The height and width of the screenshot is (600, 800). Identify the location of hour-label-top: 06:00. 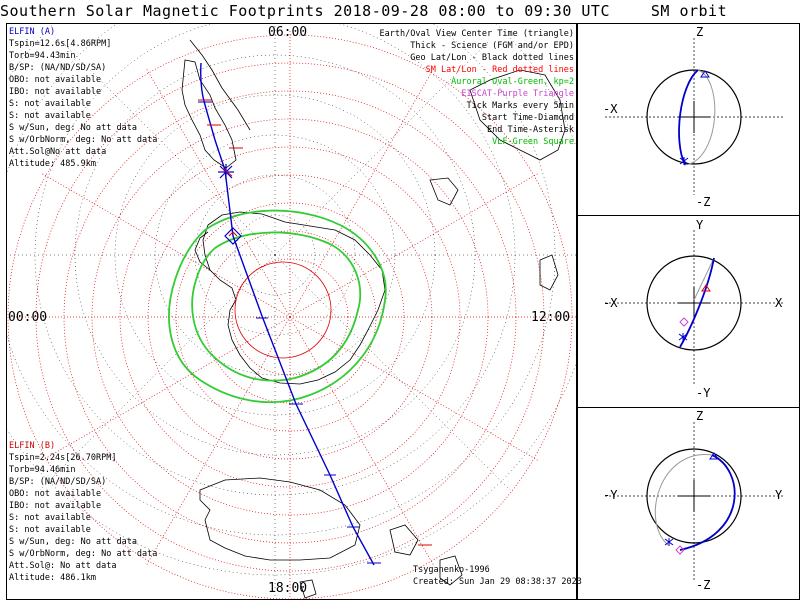
(288, 32).